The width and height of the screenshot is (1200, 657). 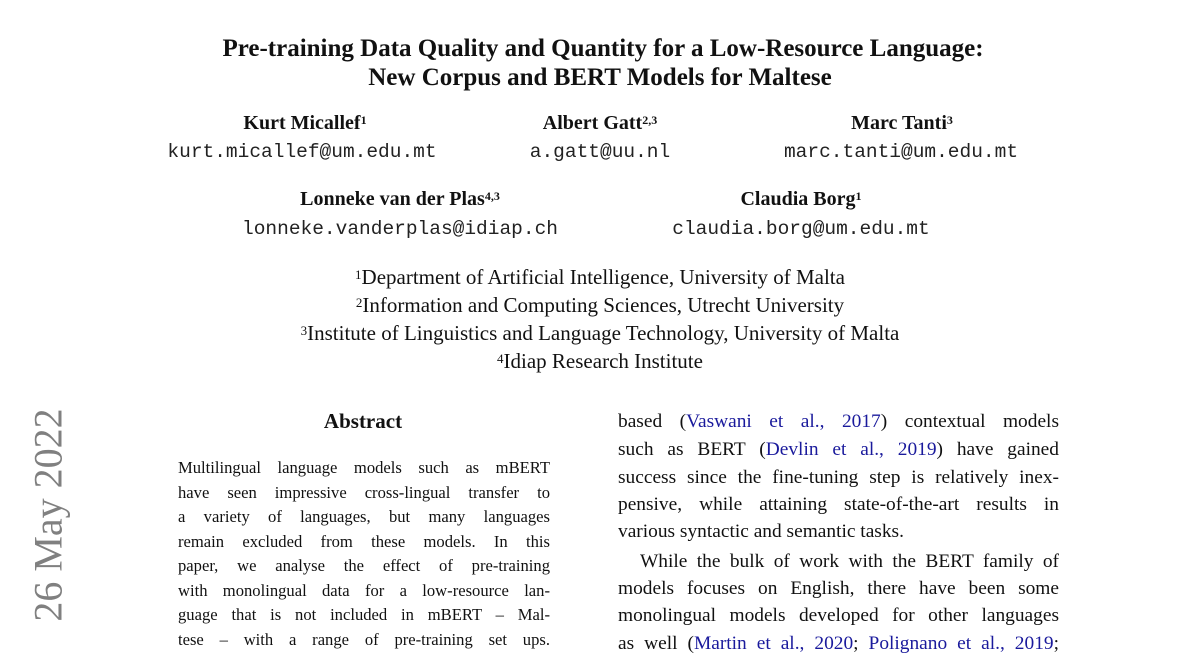 I want to click on author-name: Lonneke van der Plas4,3, so click(x=400, y=199).